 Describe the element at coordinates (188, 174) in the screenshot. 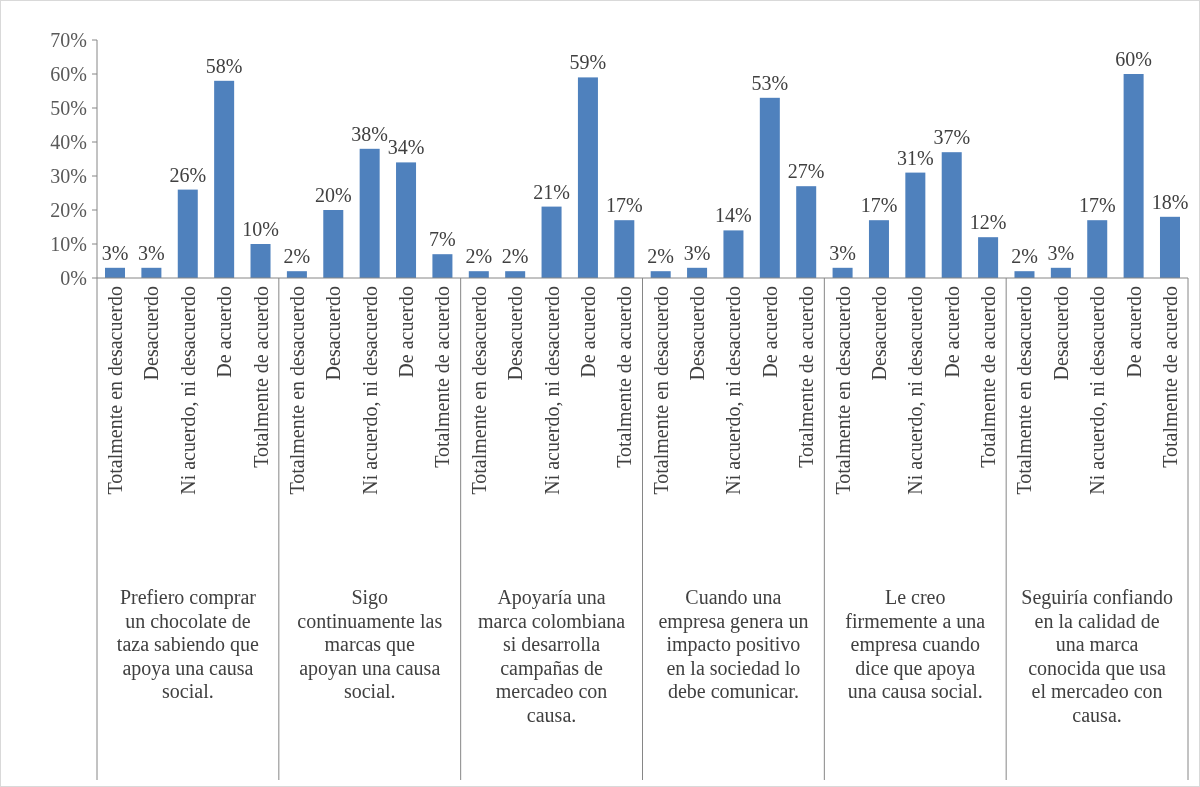

I see `data-label: 26%` at that location.